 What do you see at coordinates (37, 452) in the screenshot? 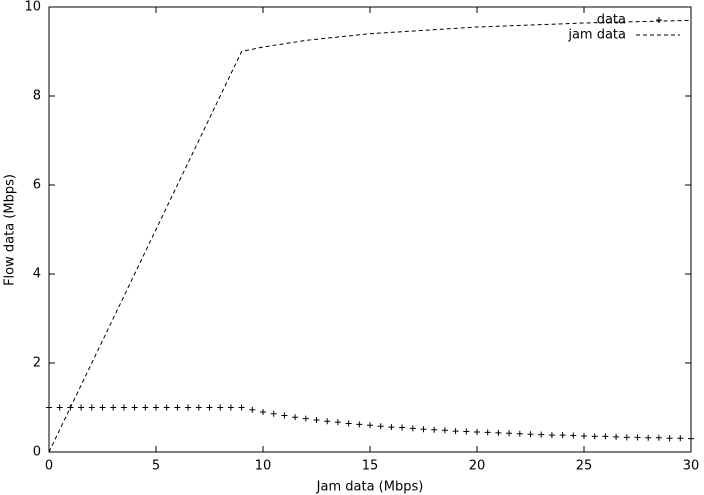
I see `y-tick-label: 0` at bounding box center [37, 452].